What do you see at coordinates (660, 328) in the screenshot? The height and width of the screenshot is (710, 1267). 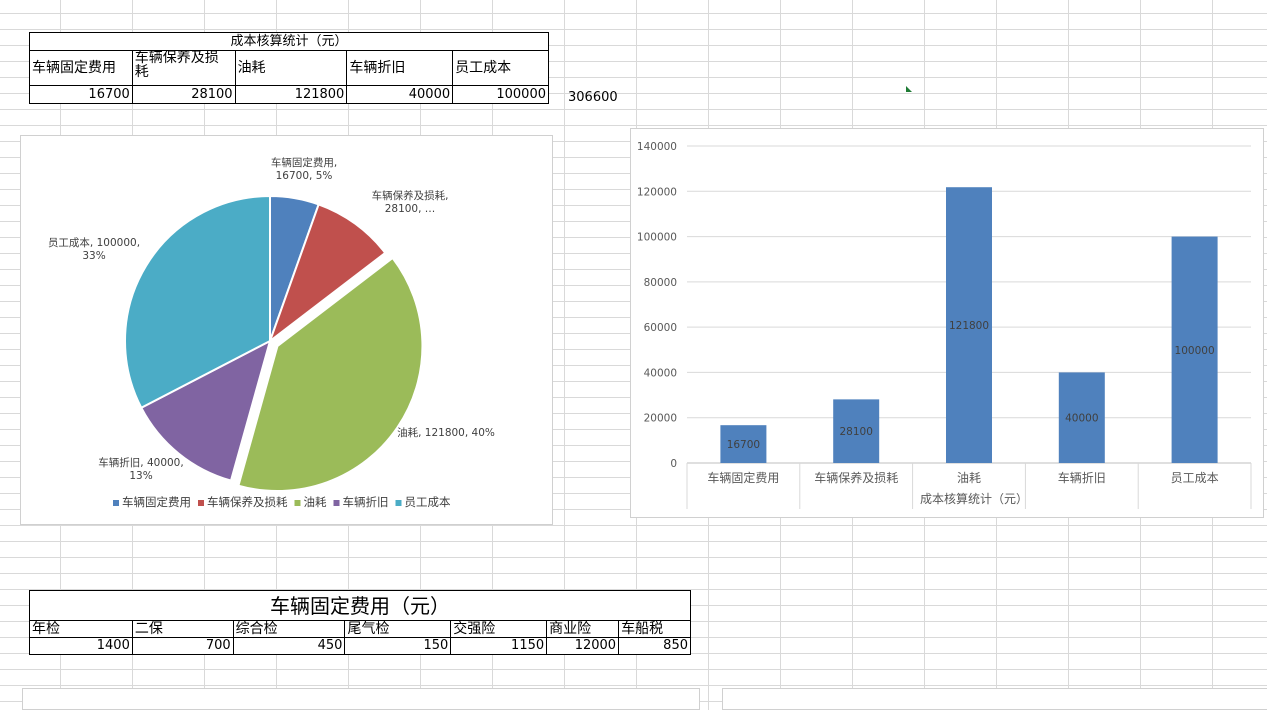 I see `y-tick-label: 60000` at bounding box center [660, 328].